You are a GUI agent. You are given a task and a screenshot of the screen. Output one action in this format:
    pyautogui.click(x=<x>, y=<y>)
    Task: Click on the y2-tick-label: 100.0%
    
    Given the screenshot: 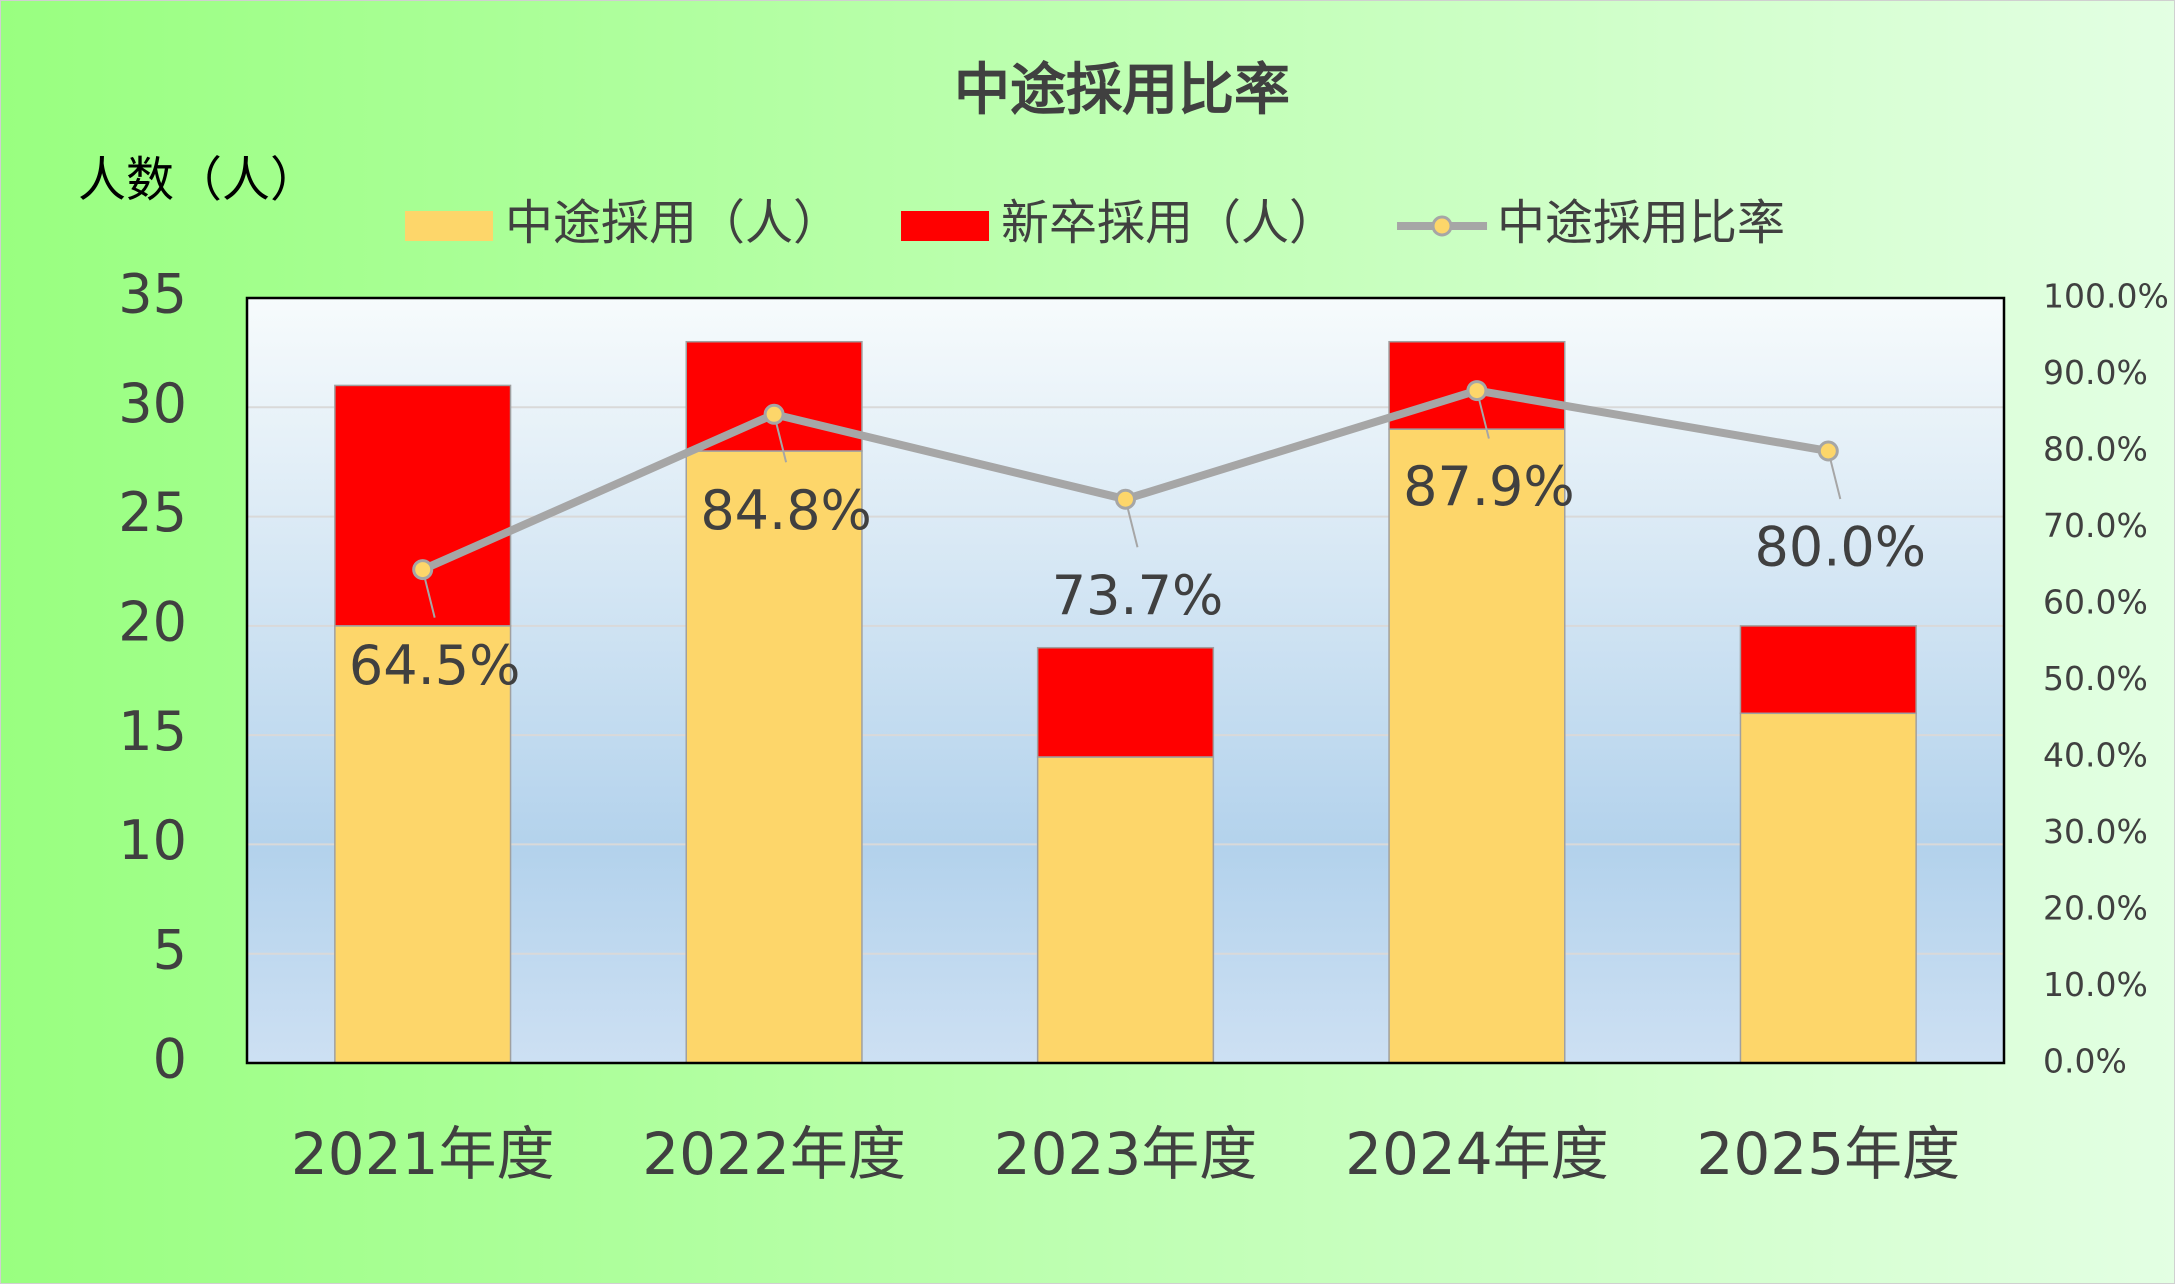 What is the action you would take?
    pyautogui.click(x=2106, y=296)
    